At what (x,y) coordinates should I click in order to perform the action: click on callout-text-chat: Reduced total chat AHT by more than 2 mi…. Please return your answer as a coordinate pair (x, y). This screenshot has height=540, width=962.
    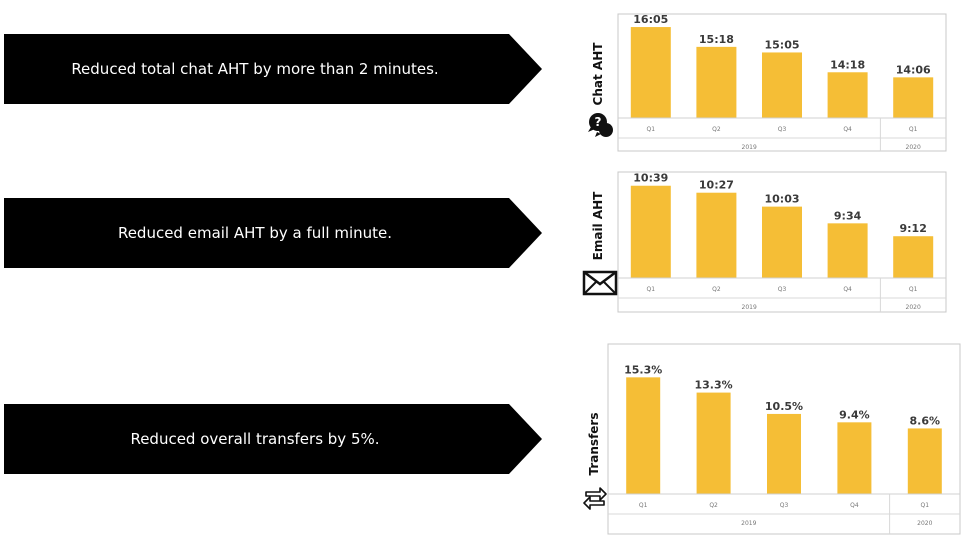
    Looking at the image, I should click on (255, 69).